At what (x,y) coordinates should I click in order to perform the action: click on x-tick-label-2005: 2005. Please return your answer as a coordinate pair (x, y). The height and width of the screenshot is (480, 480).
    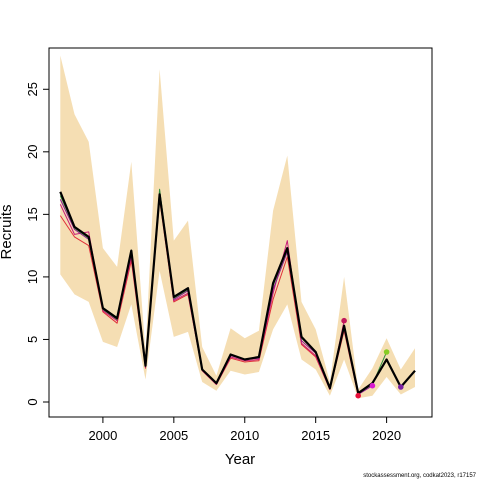
    Looking at the image, I should click on (173, 435).